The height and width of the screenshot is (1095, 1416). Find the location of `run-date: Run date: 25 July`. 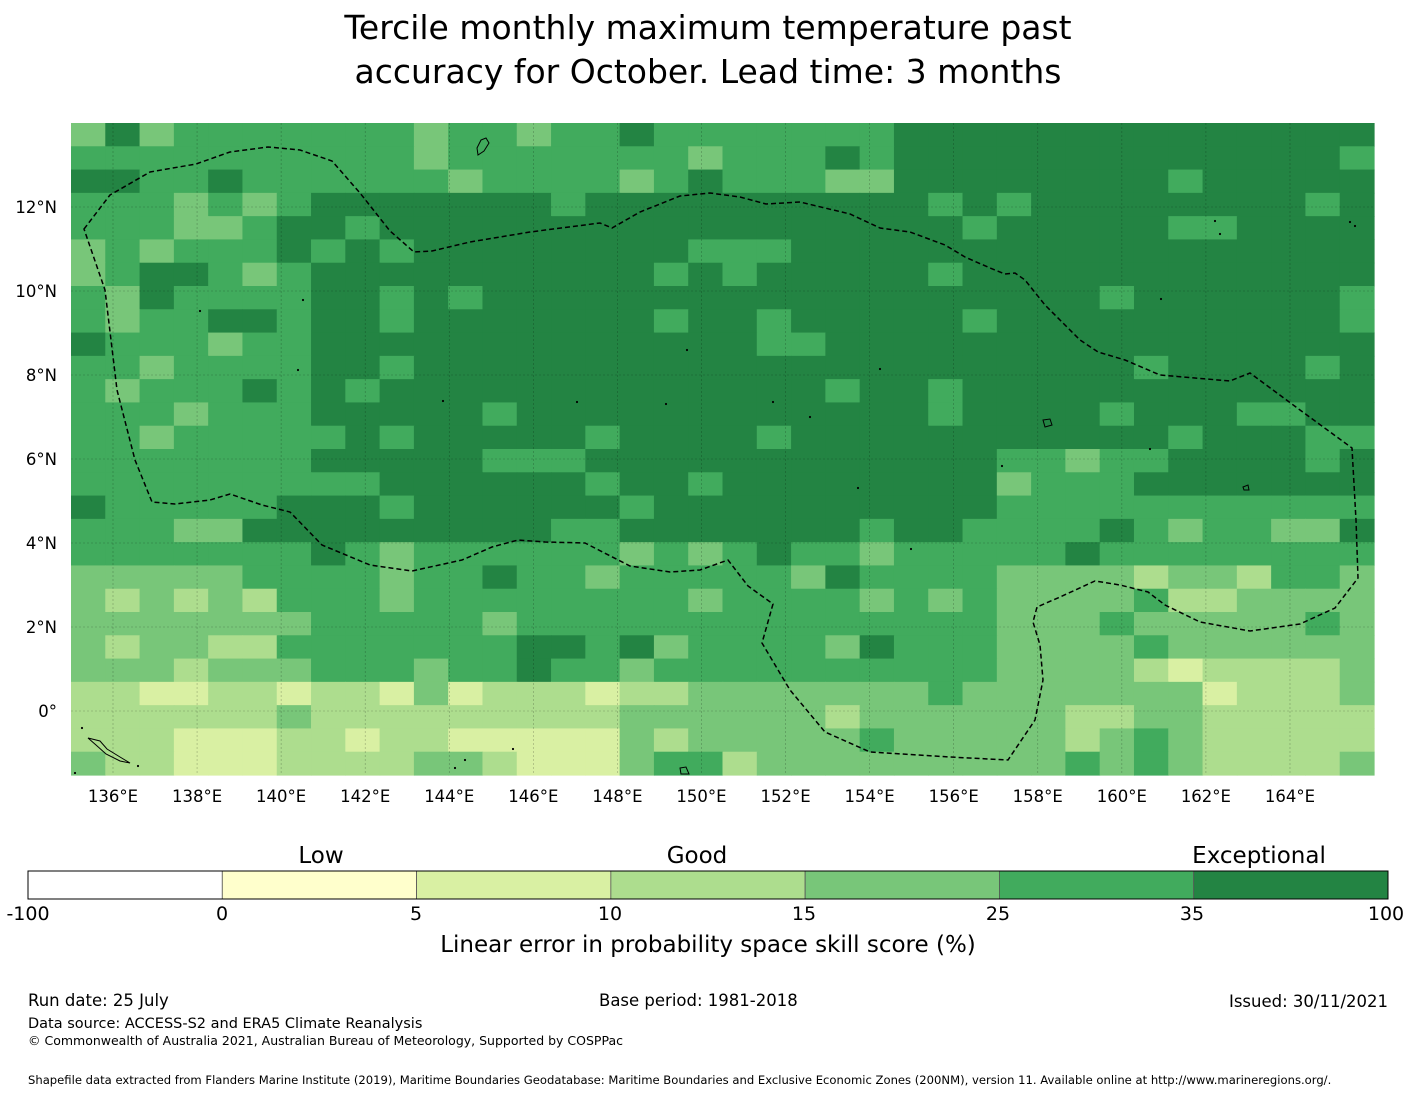

run-date: Run date: 25 July is located at coordinates (98, 1000).